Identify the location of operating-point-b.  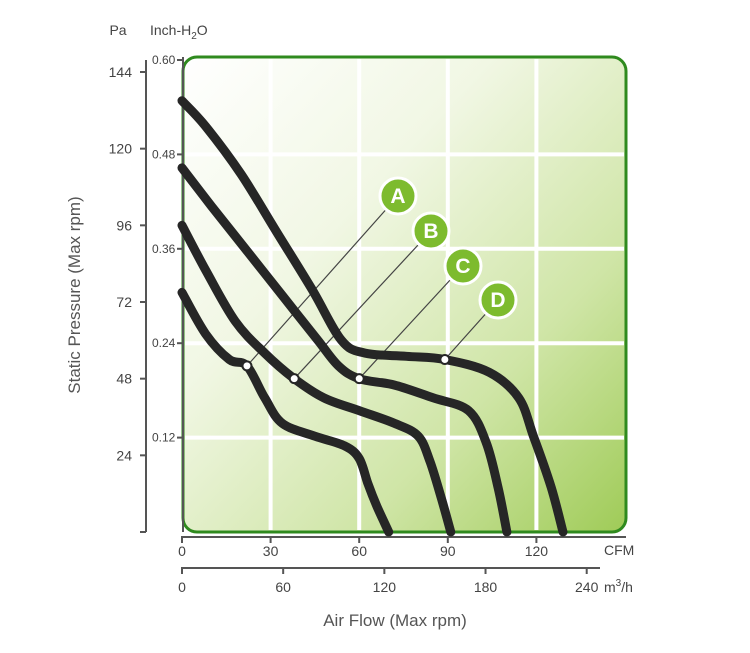
(294, 379).